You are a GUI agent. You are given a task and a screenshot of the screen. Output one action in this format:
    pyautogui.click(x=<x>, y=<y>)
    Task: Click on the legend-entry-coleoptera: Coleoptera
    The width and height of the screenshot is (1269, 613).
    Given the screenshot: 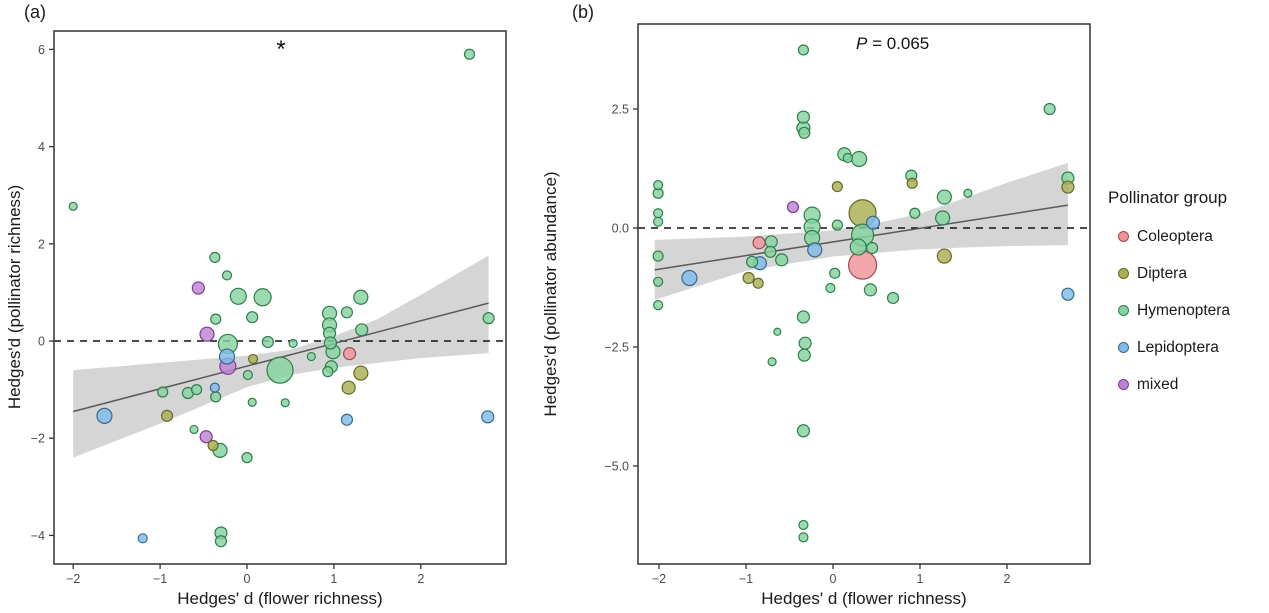 What is the action you would take?
    pyautogui.click(x=1168, y=236)
    